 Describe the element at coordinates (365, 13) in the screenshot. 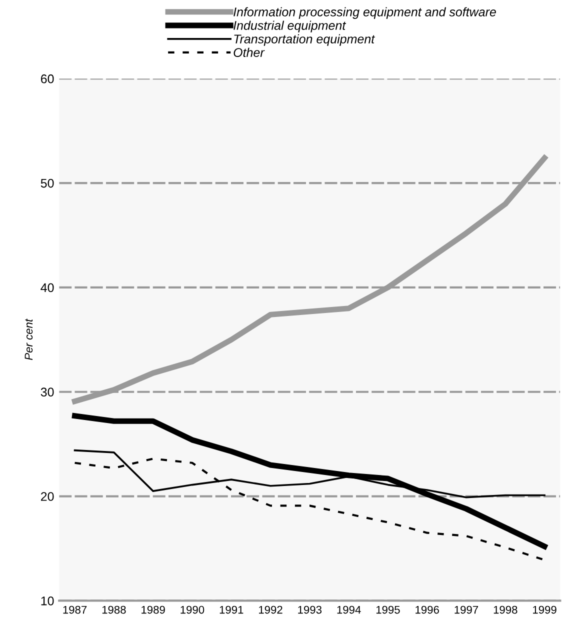

I see `legend-label: Information processing equipment and software` at that location.